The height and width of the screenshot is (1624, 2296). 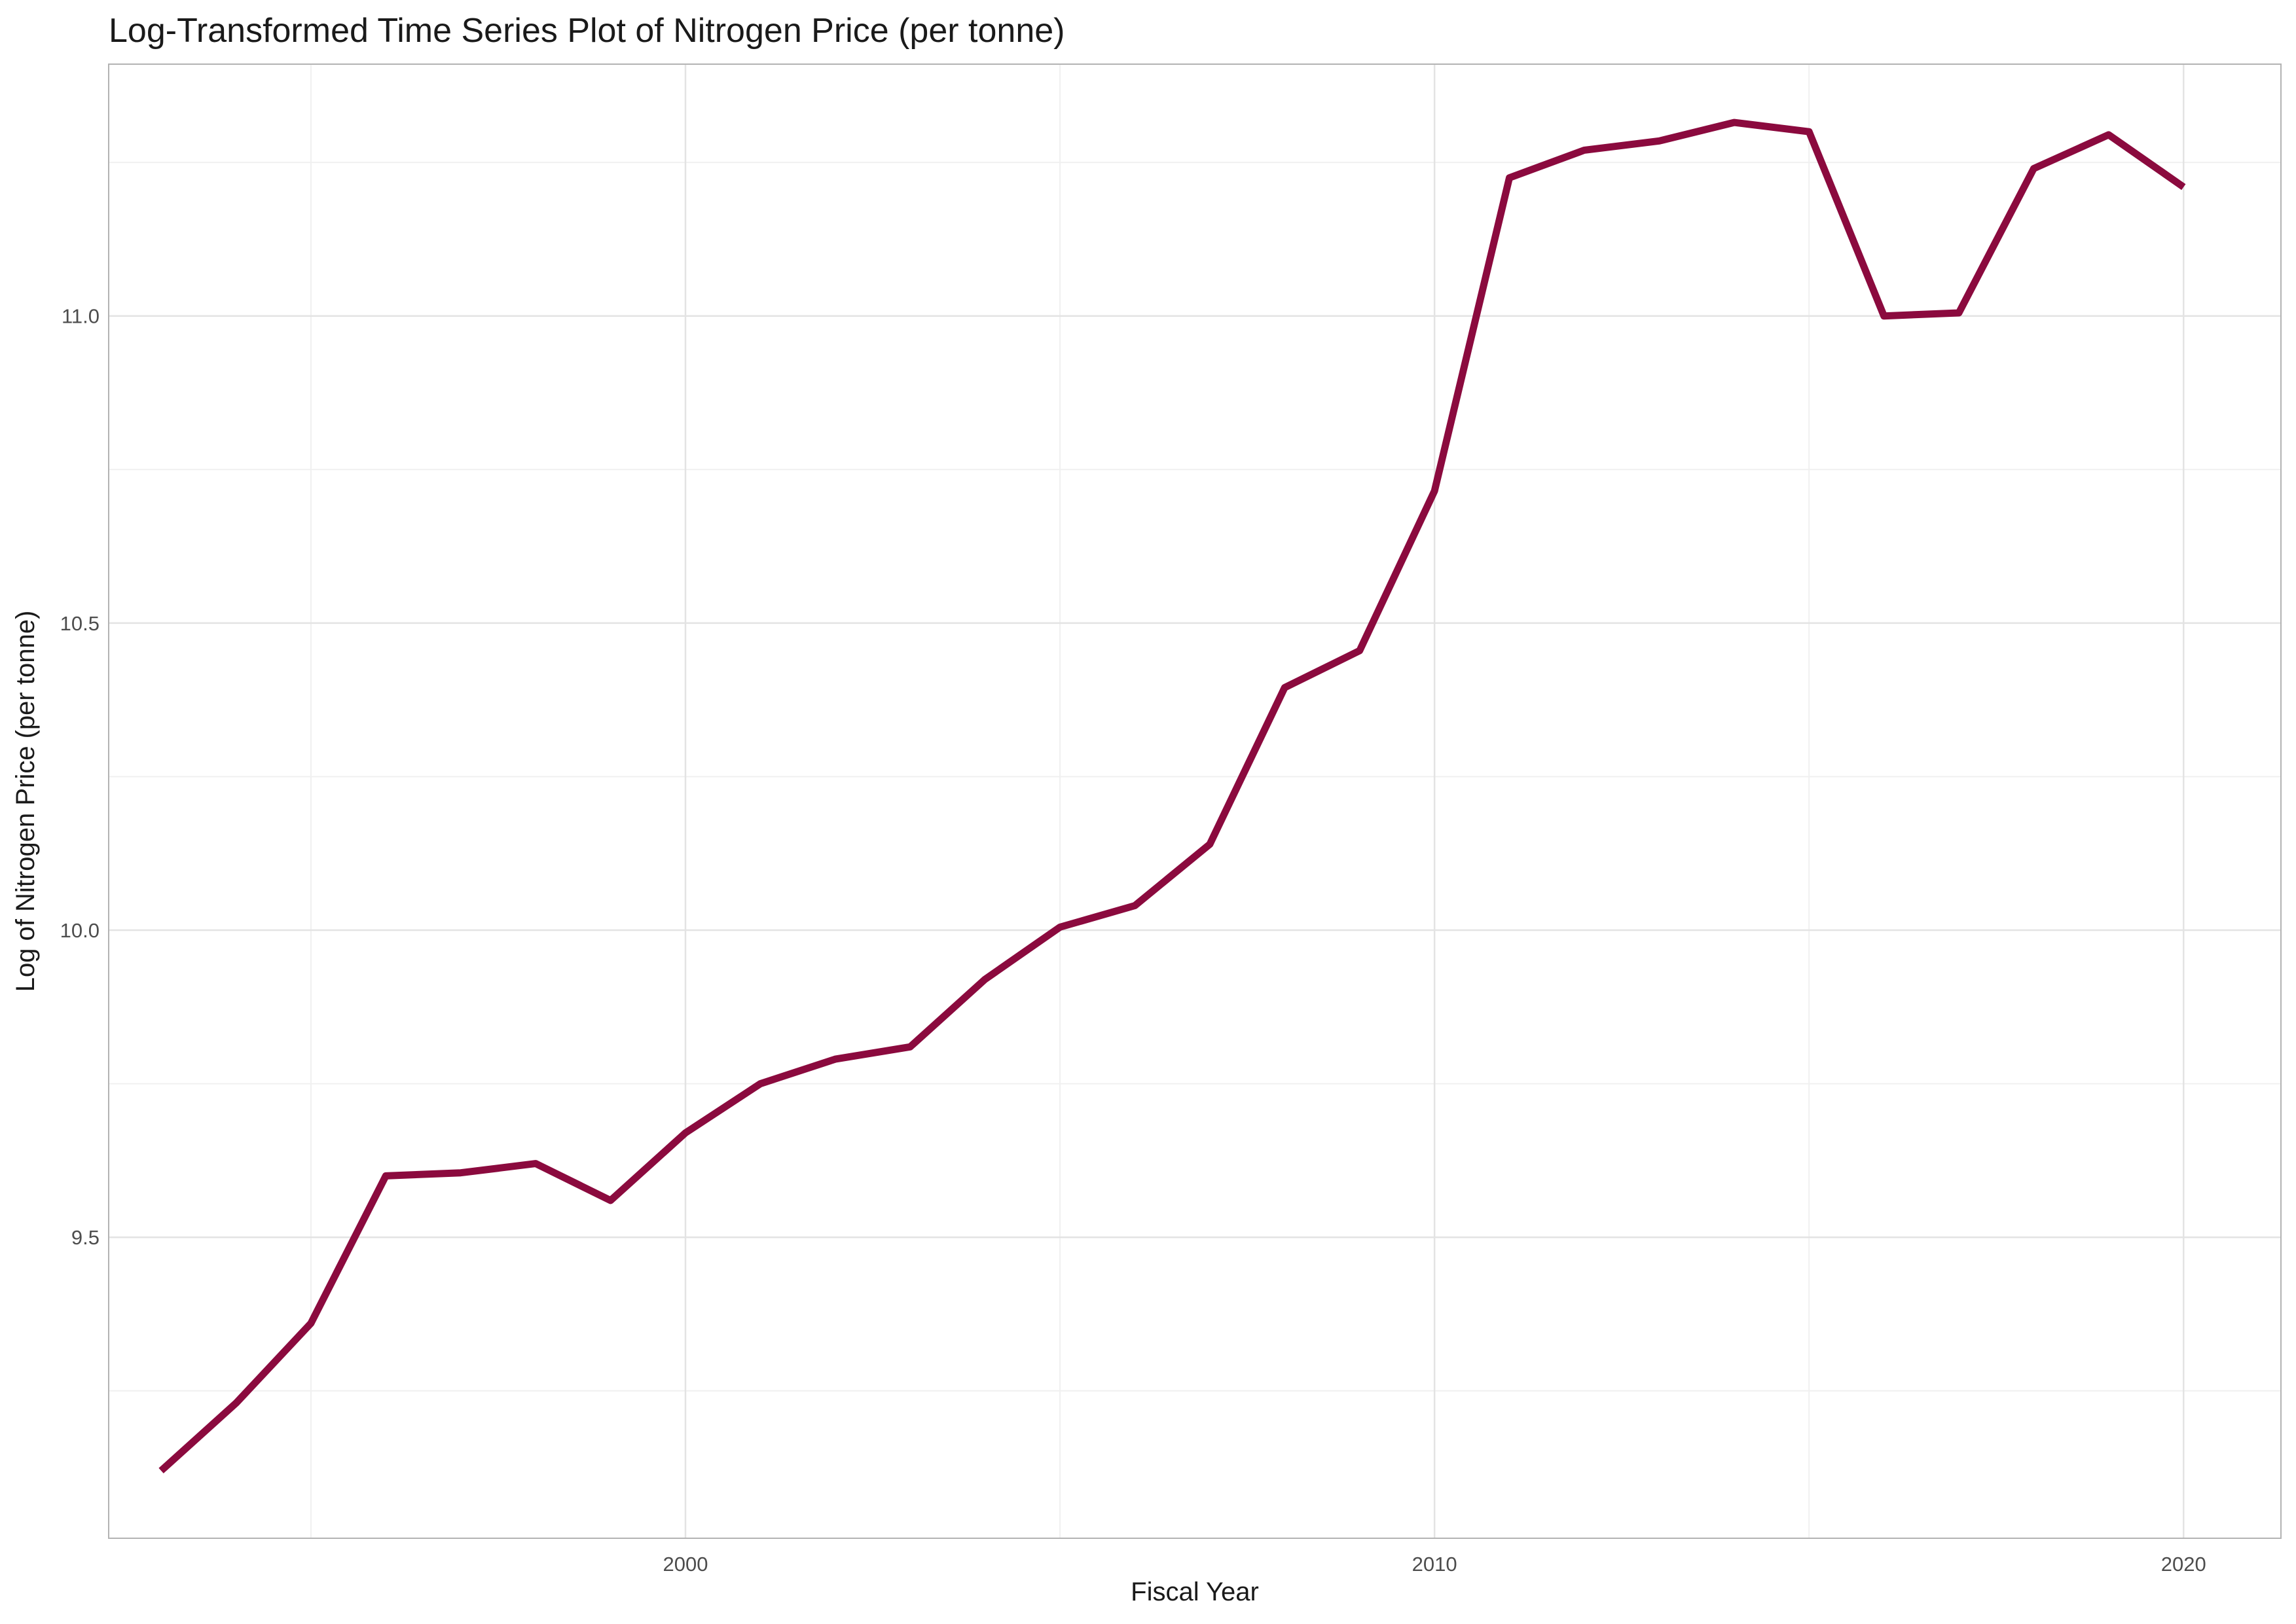 I want to click on x-tick-label: 2000, so click(x=685, y=1565).